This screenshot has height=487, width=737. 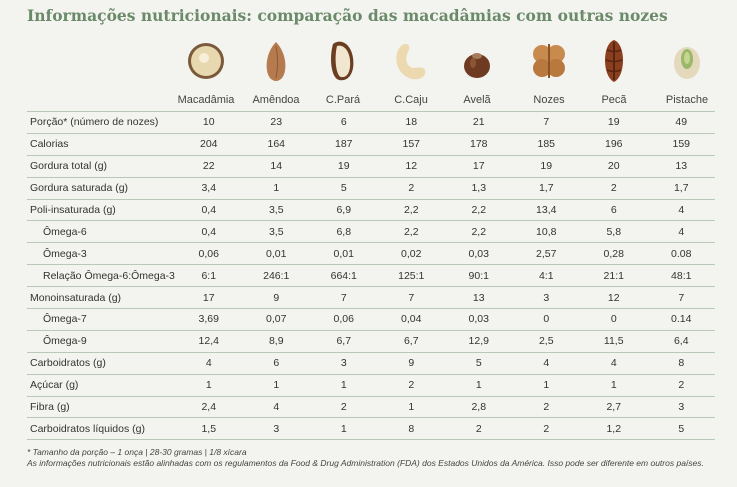 I want to click on cell-value: 664:1, so click(x=344, y=276).